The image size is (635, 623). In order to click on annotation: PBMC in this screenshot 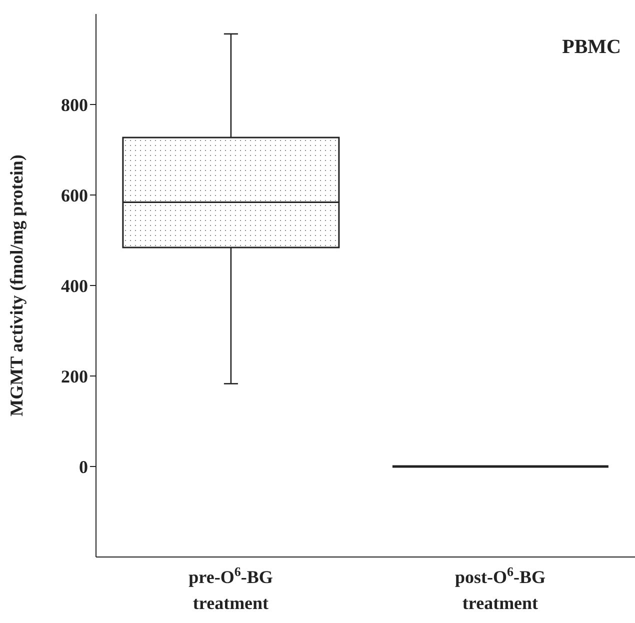, I will do `click(591, 47)`.